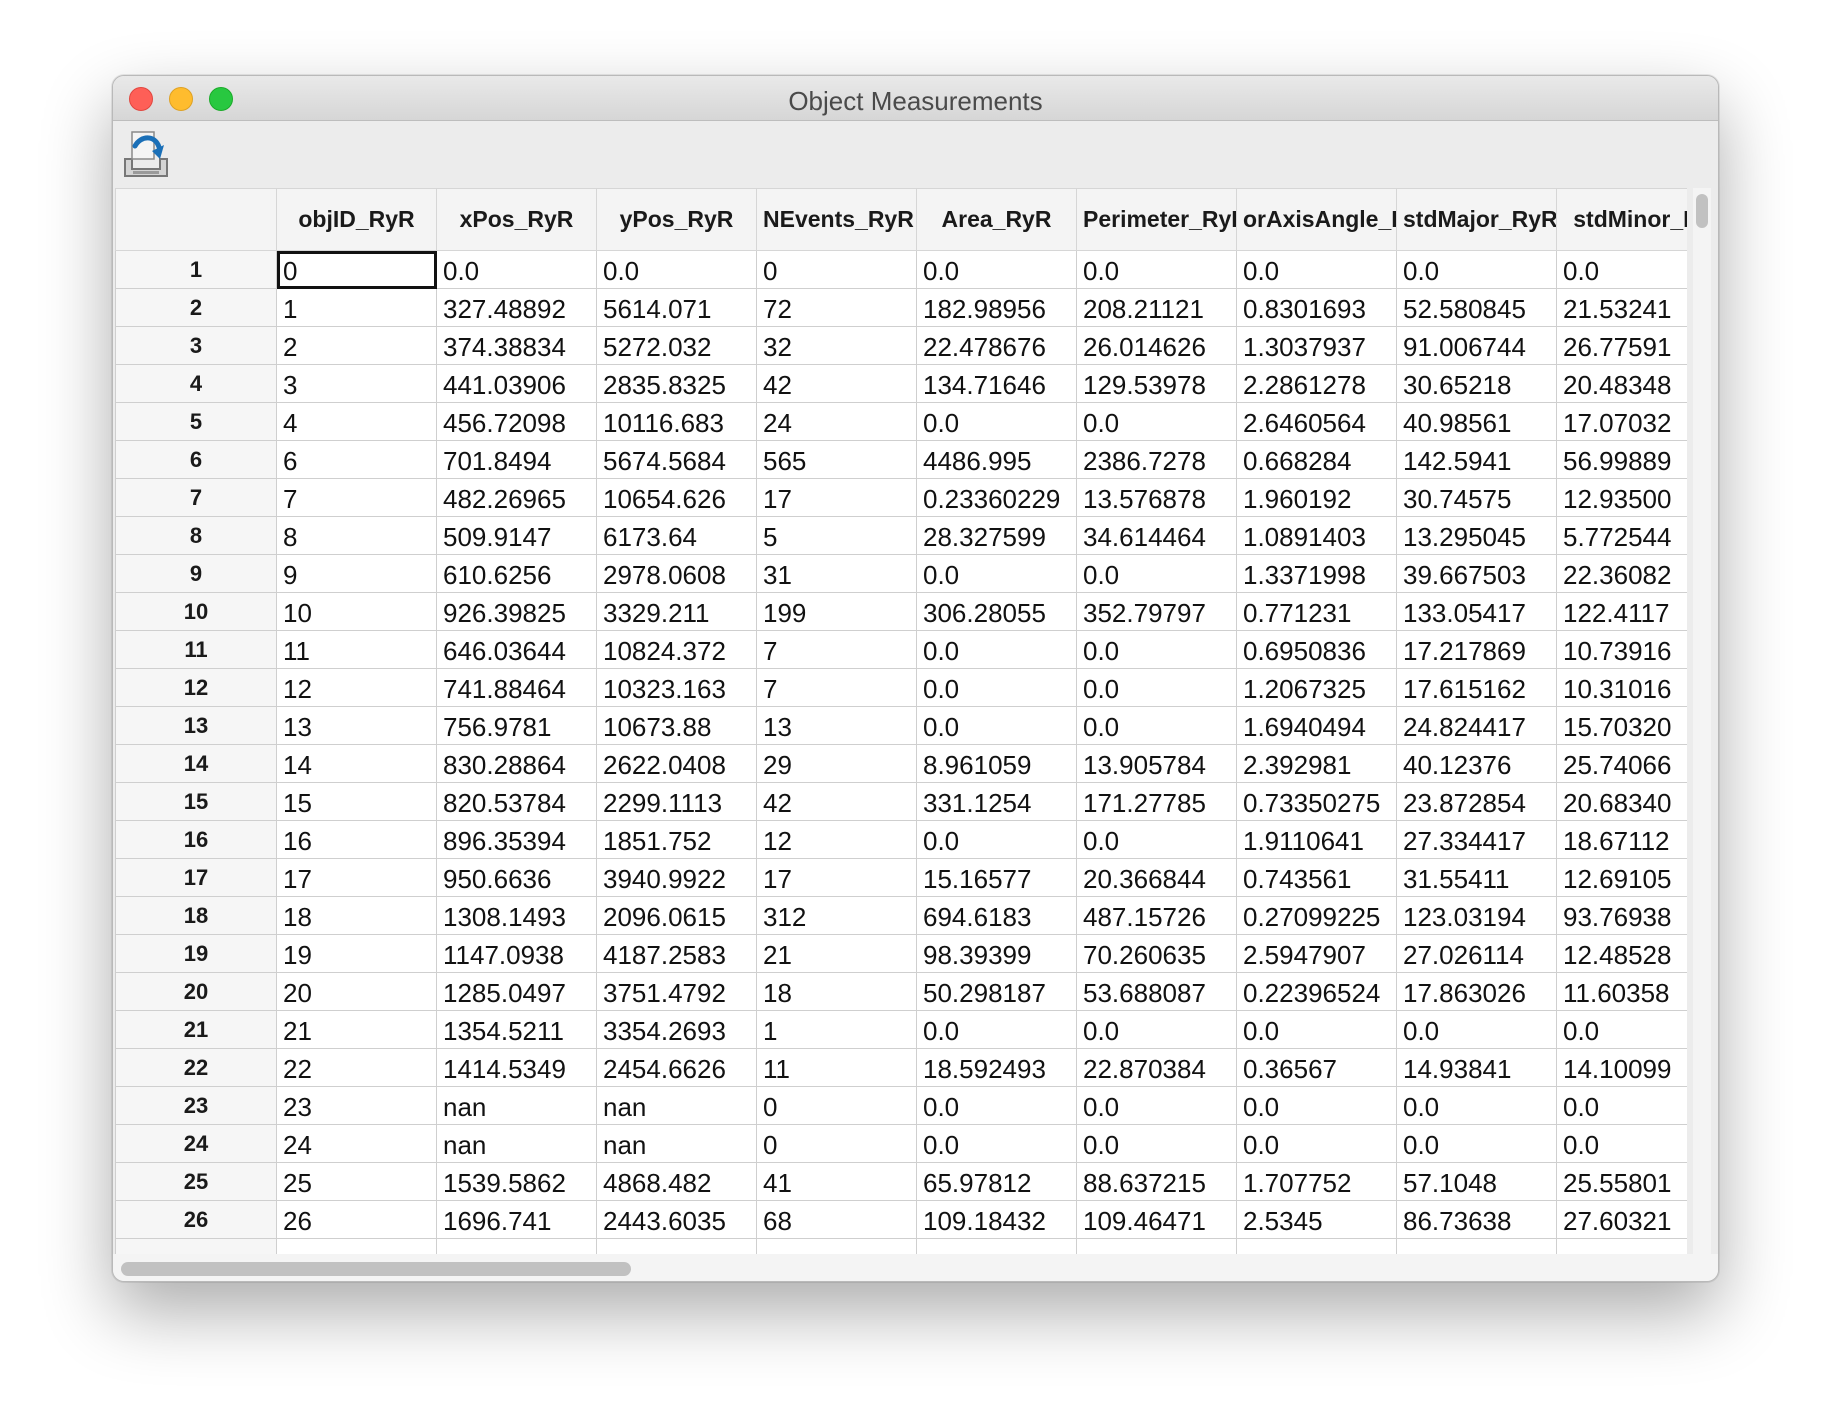 This screenshot has height=1424, width=1824. Describe the element at coordinates (836, 573) in the screenshot. I see `table-cell: 31` at that location.